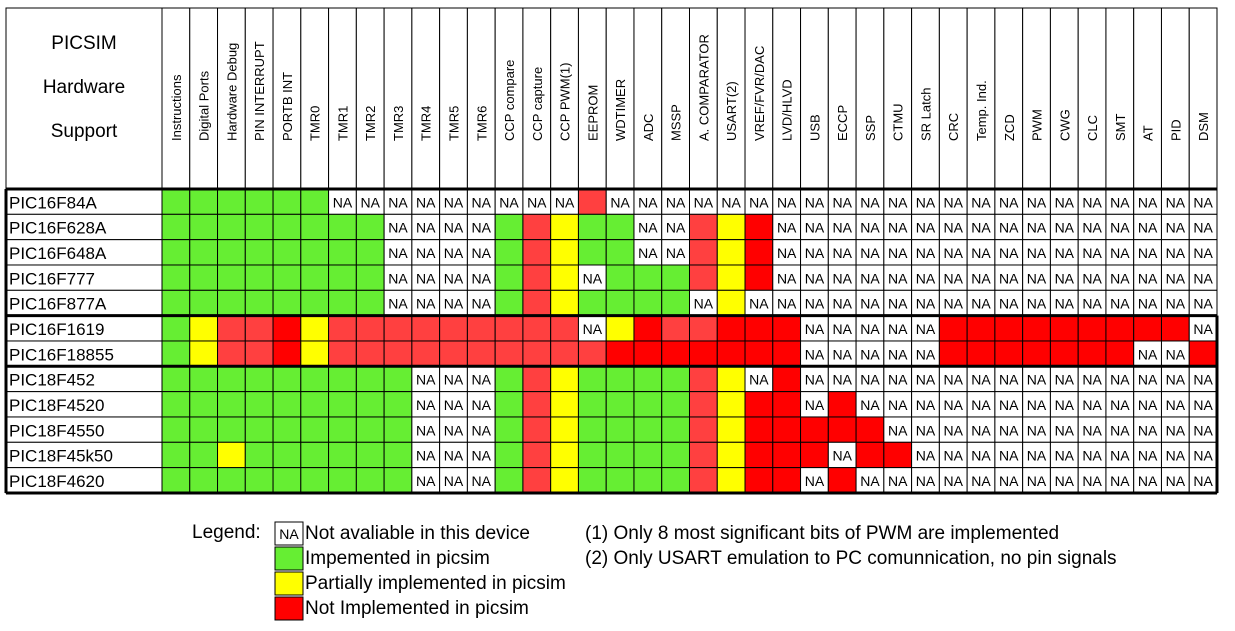  Describe the element at coordinates (1148, 133) in the screenshot. I see `column-label: AT` at that location.